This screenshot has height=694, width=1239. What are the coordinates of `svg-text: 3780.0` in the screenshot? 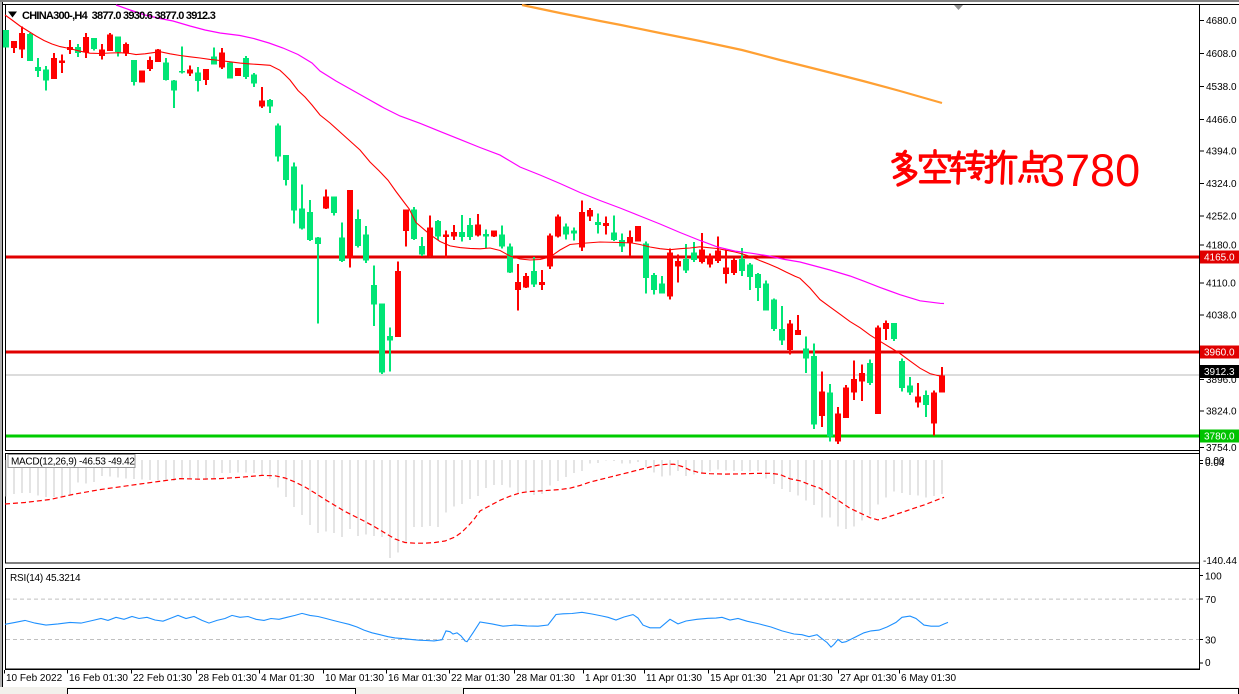 It's located at (1219, 436).